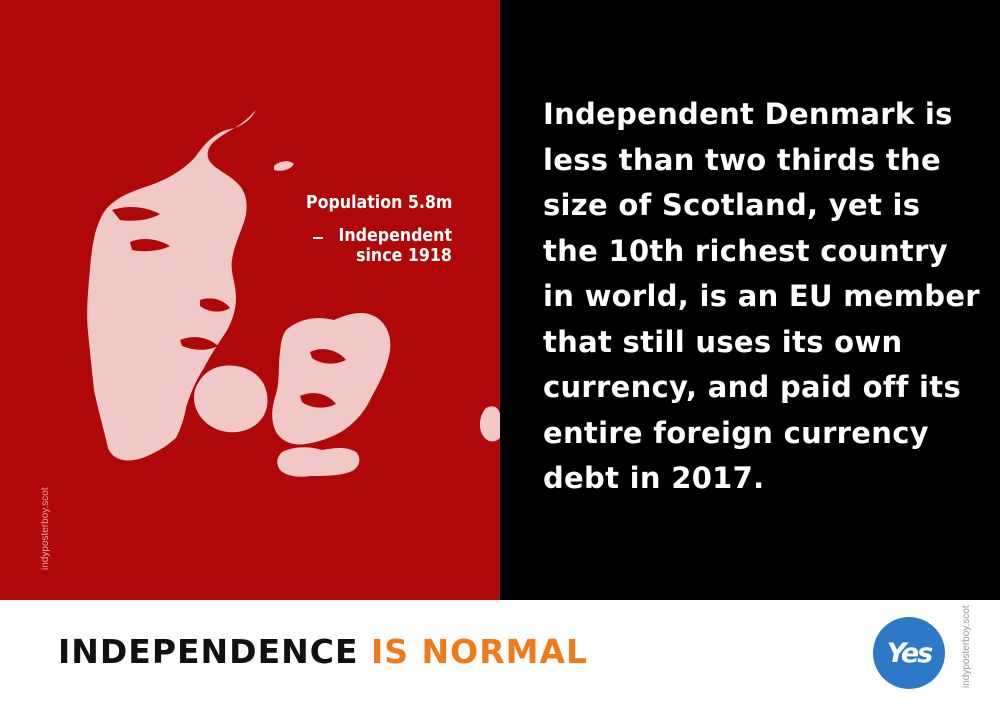 This screenshot has width=1000, height=713. I want to click on zealand-shape, so click(331, 379).